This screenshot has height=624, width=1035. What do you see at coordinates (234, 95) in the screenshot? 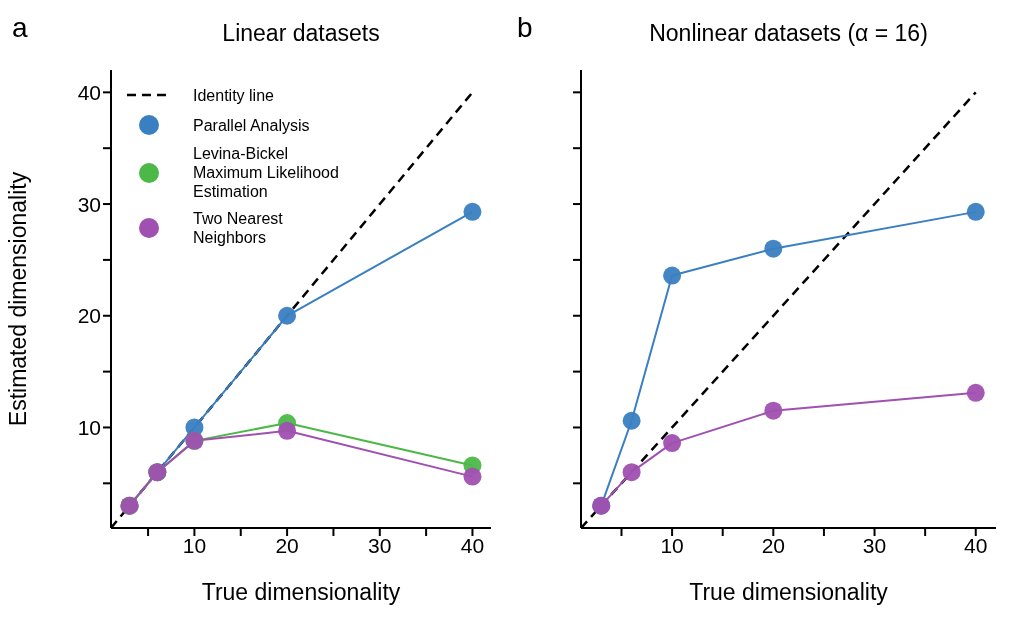
I see `legend-label: Identity line` at bounding box center [234, 95].